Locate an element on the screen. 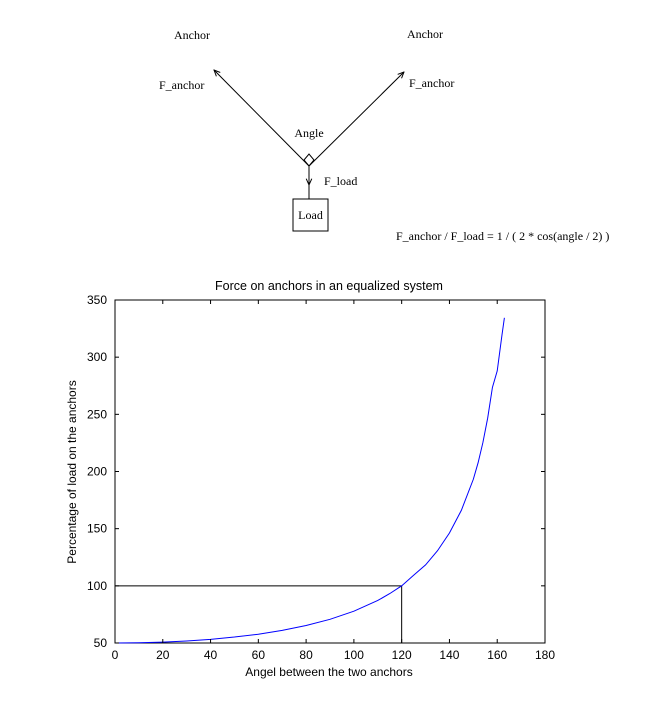  force-anchor-left-label: F_anchor is located at coordinates (181, 85).